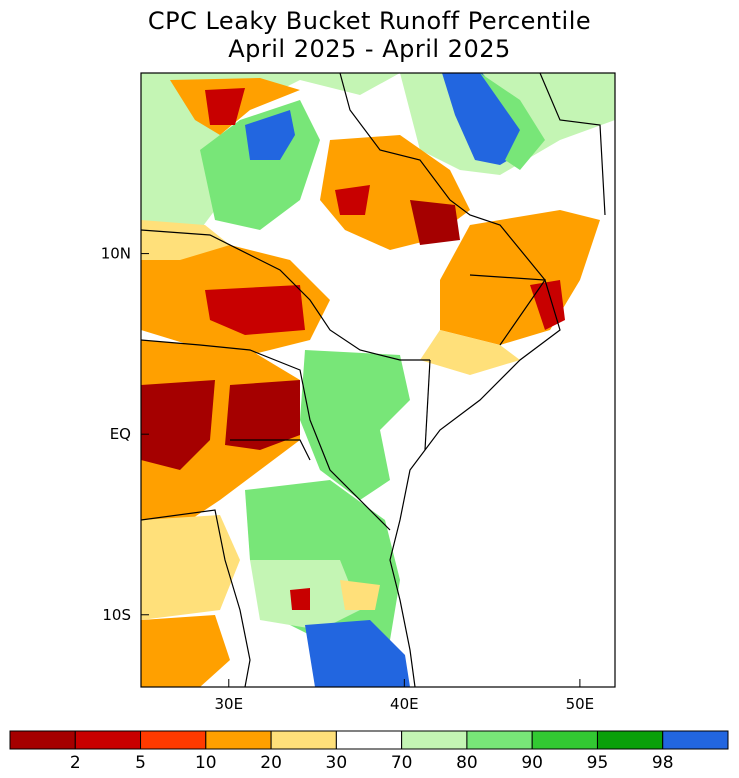 This screenshot has width=739, height=778. I want to click on colorbar-label: 70, so click(402, 763).